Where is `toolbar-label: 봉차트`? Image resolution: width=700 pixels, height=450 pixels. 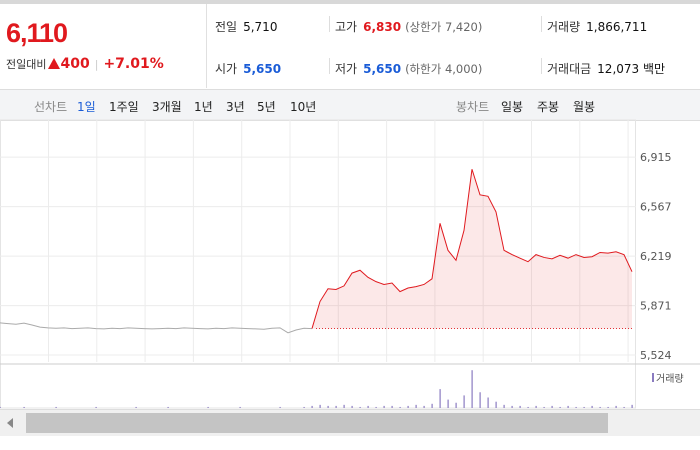 toolbar-label: 봉차트 is located at coordinates (473, 107).